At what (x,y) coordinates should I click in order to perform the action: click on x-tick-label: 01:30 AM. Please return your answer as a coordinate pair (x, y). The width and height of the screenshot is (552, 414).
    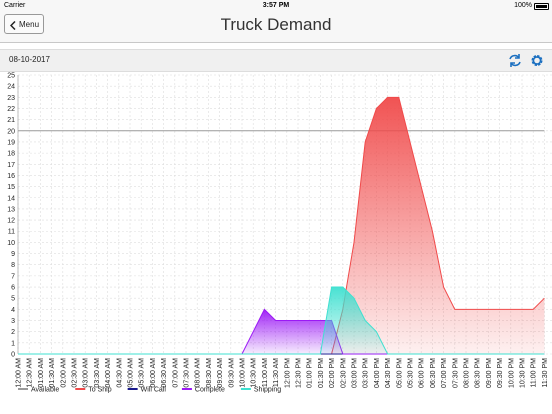
    Looking at the image, I should click on (52, 373).